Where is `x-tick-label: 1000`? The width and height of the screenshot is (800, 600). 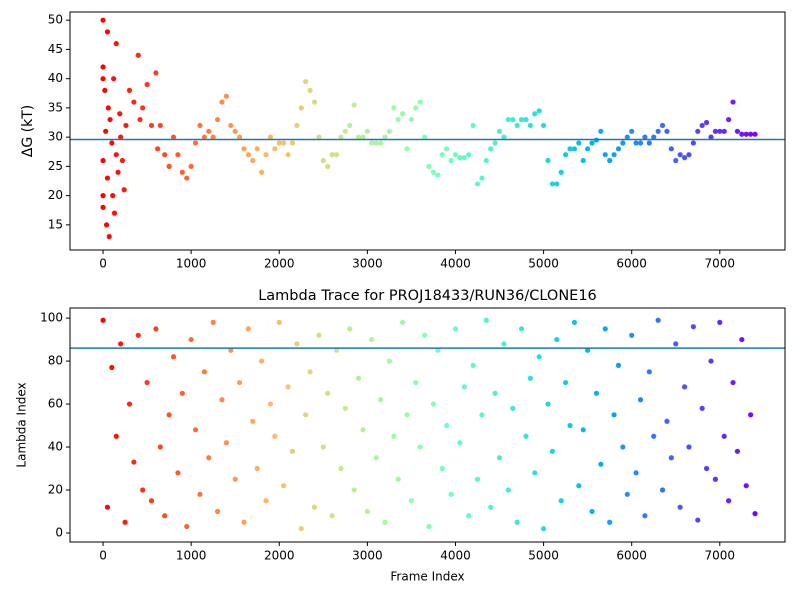 x-tick-label: 1000 is located at coordinates (191, 264).